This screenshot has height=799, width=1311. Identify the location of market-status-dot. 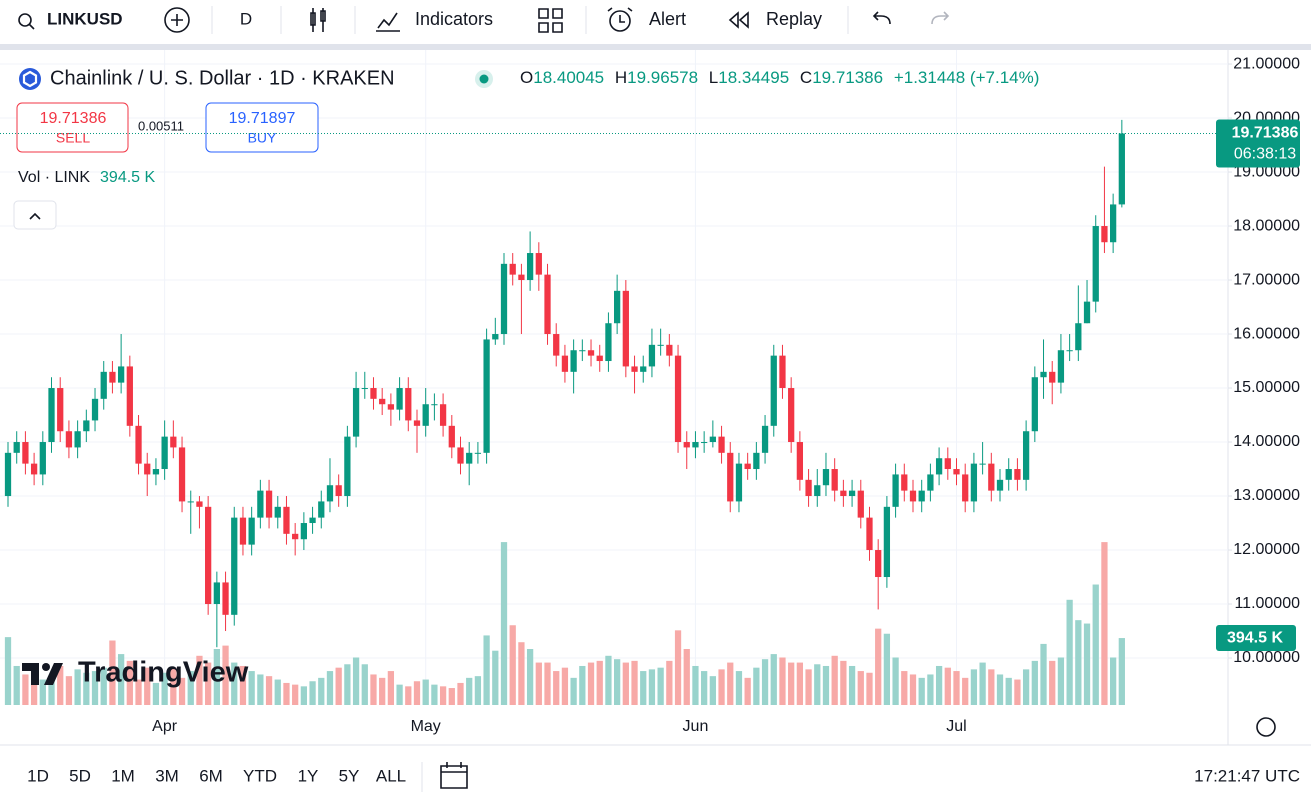
(484, 79).